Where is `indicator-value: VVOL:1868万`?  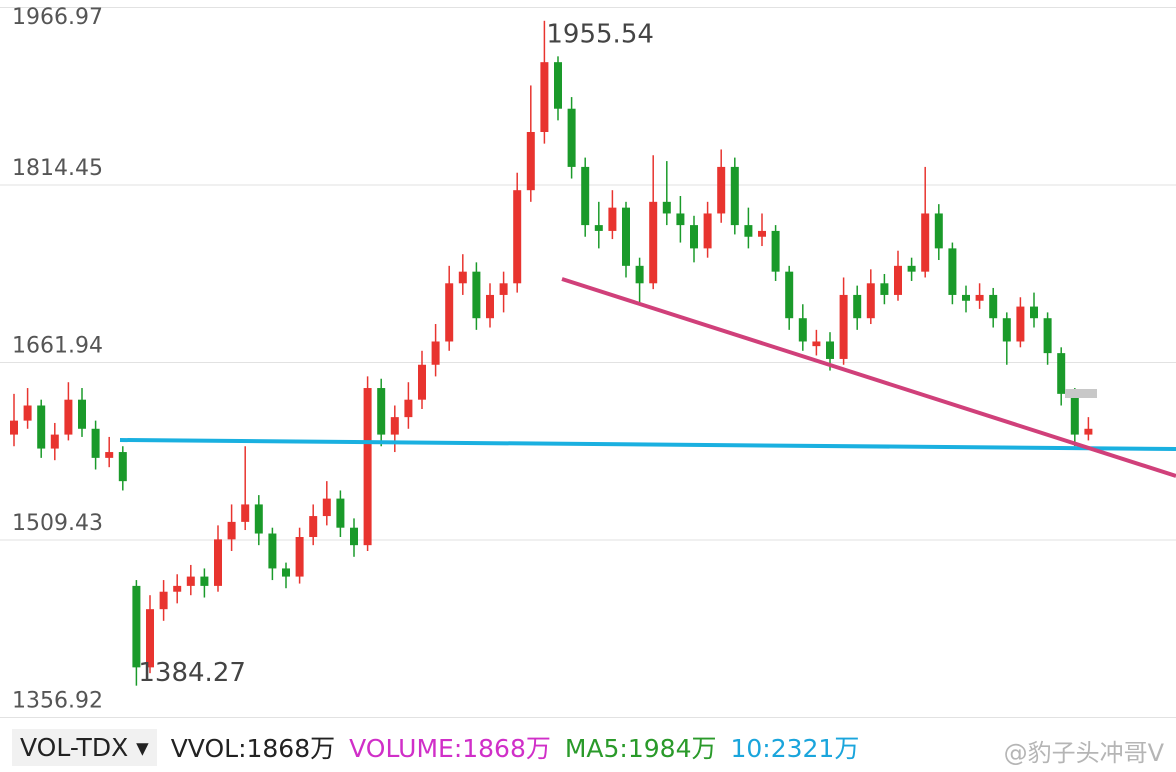
indicator-value: VVOL:1868万 is located at coordinates (253, 748).